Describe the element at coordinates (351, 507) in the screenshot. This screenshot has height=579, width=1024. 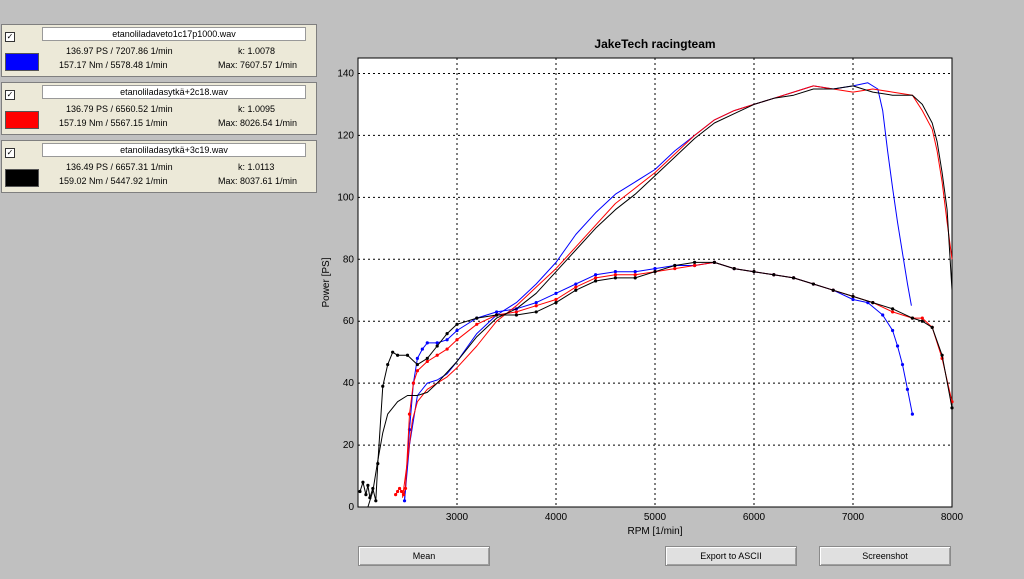
I see `y-tick-label: 0` at that location.